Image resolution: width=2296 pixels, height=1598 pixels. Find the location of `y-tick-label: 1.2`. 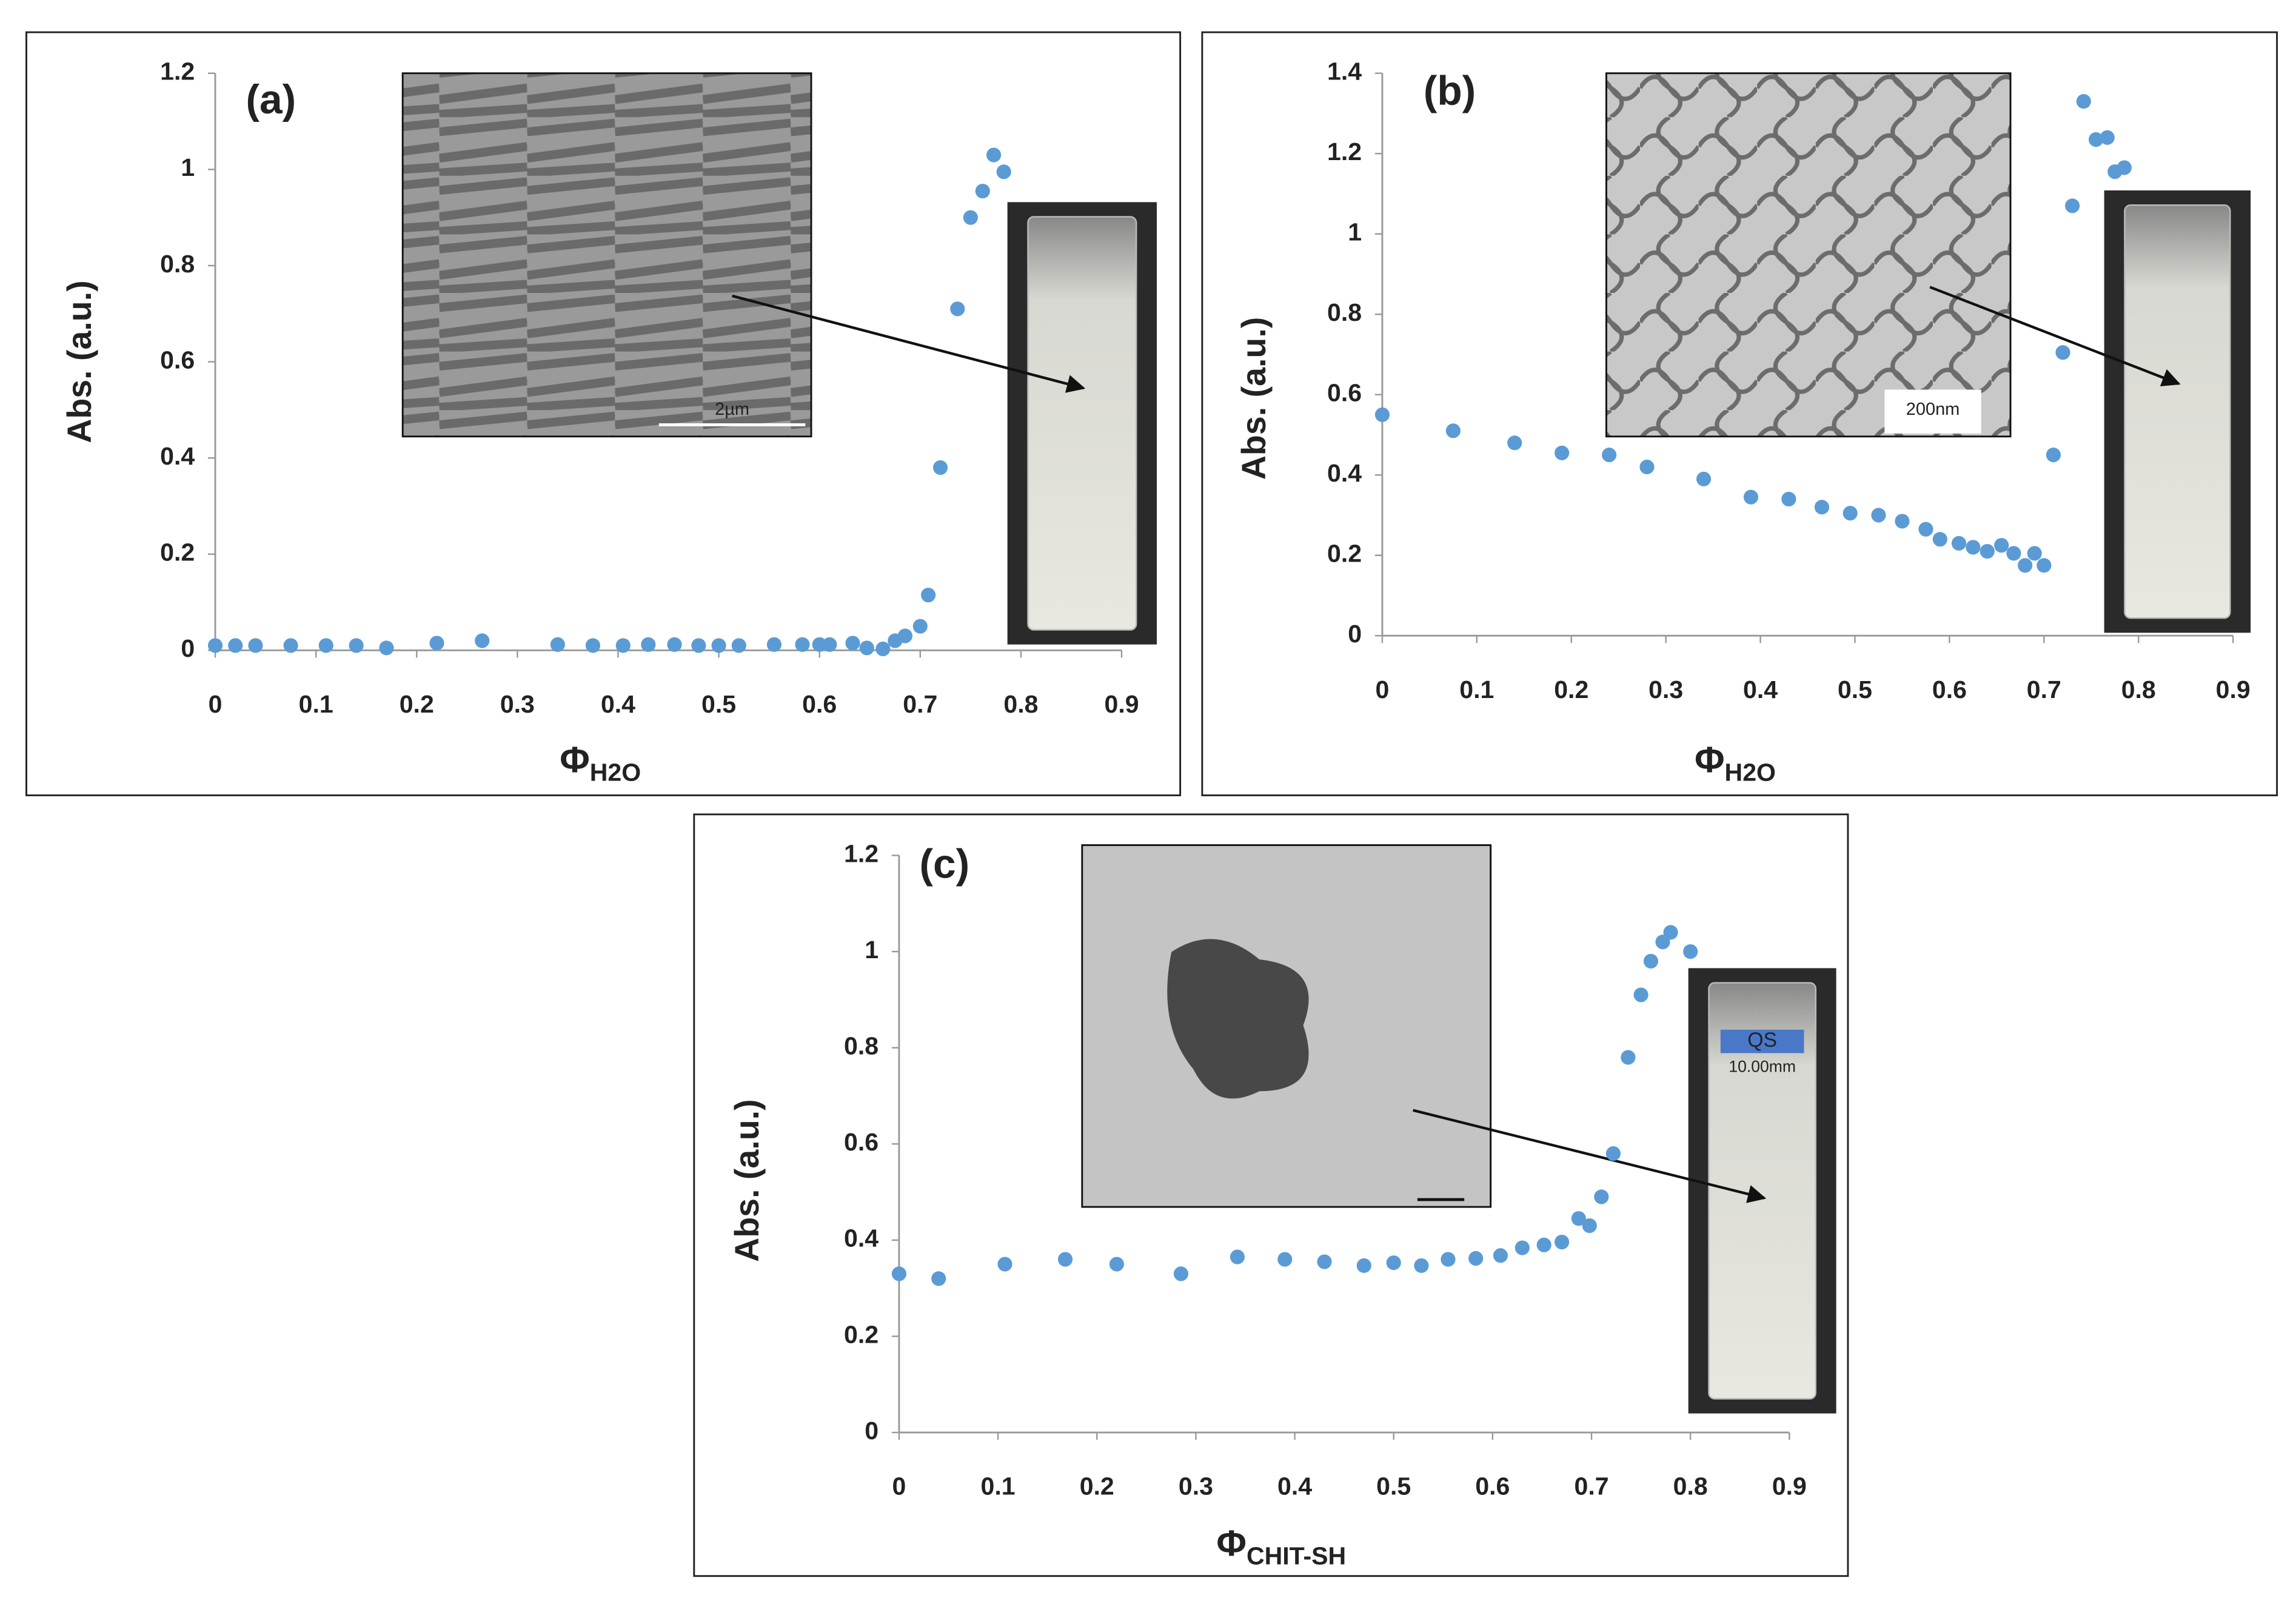

y-tick-label: 1.2 is located at coordinates (861, 853).